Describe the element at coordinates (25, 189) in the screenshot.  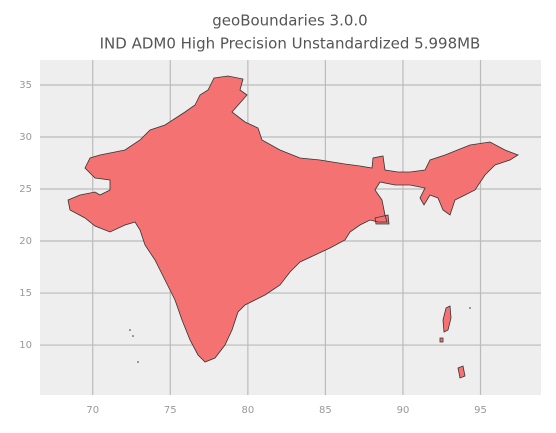
I see `y-tick-label: 25` at that location.